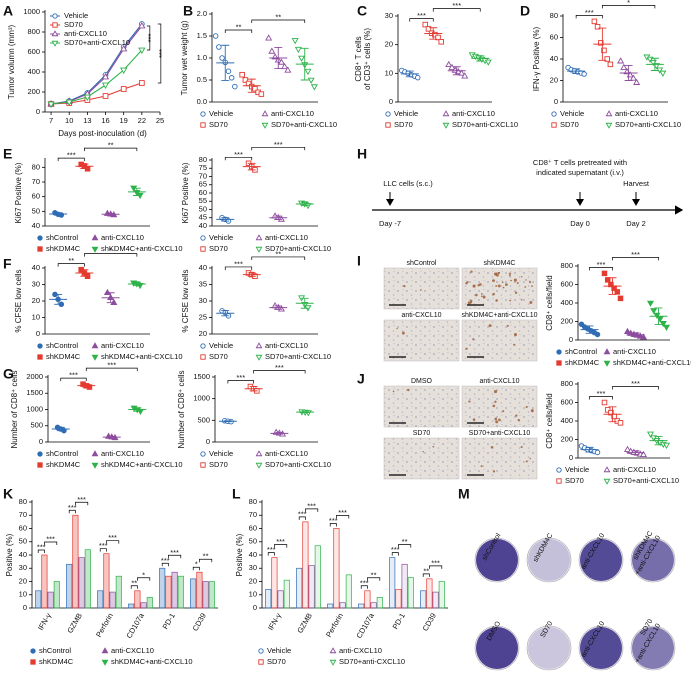 This screenshot has width=691, height=677. I want to click on micrograph, so click(421, 288).